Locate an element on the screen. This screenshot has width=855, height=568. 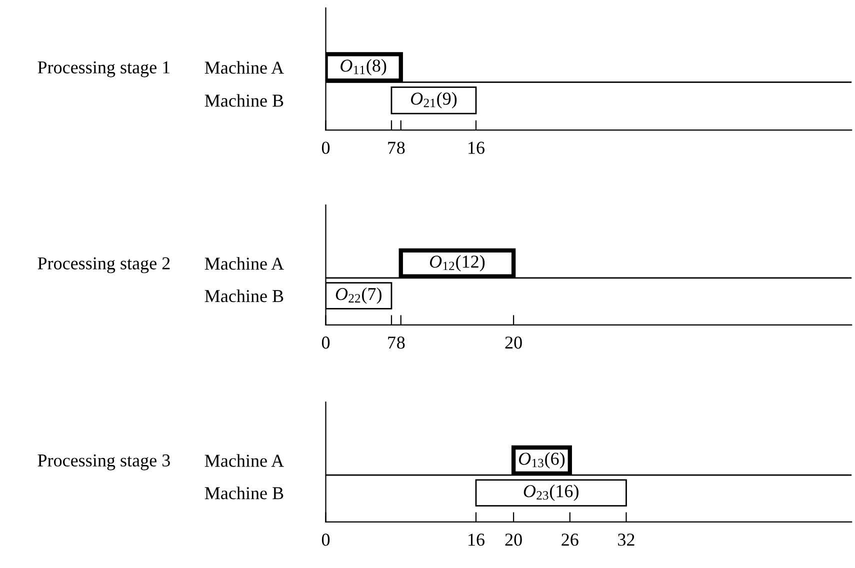
x-tick-label: 26 is located at coordinates (570, 540).